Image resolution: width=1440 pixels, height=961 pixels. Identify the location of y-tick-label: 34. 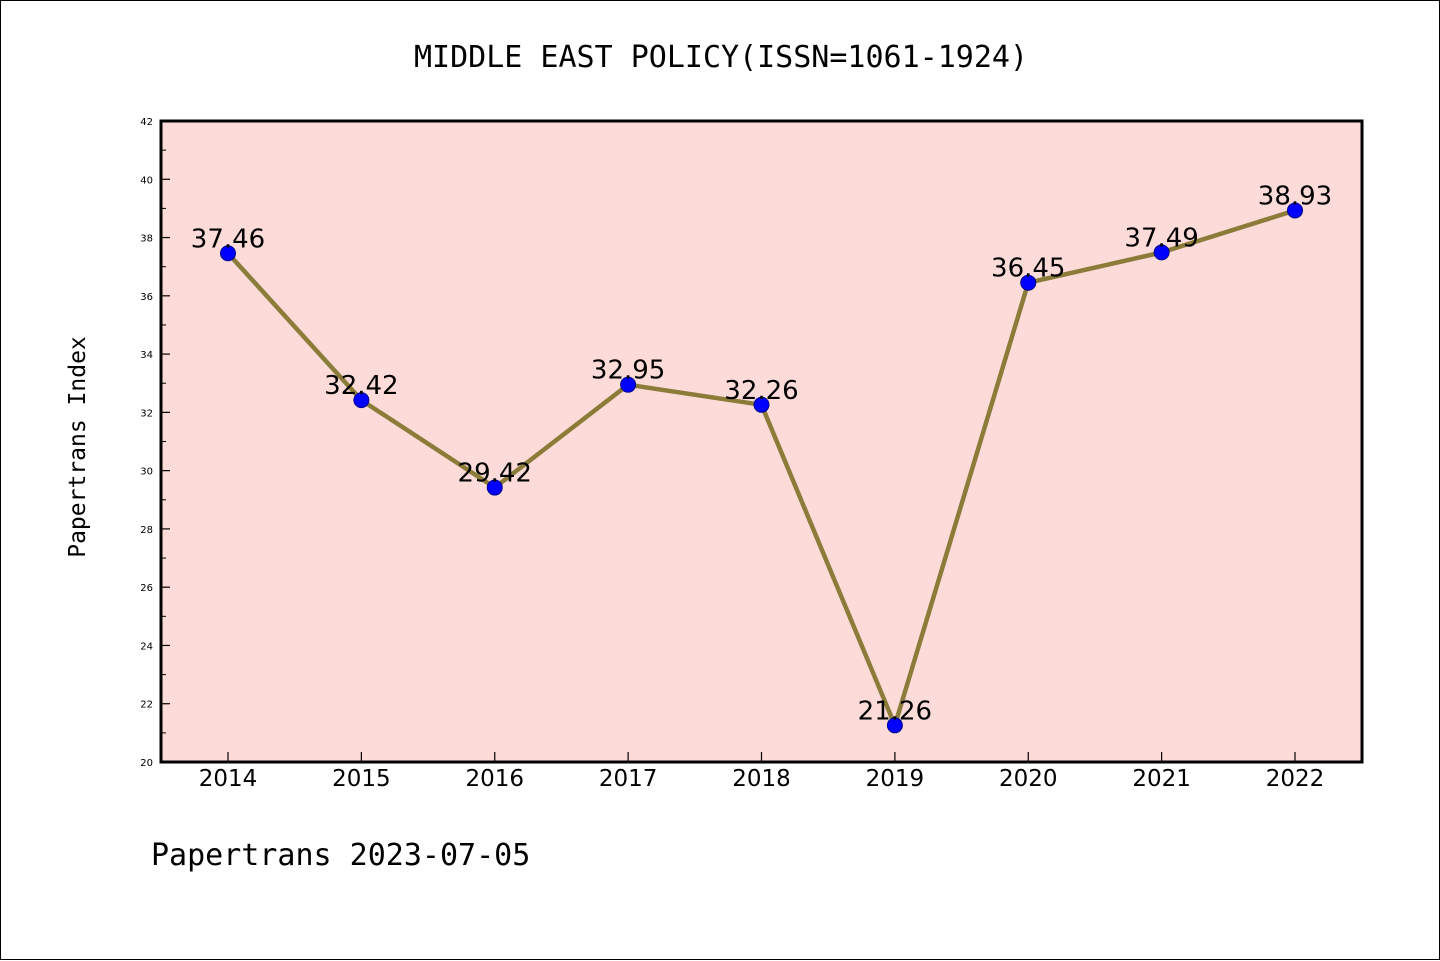
(146, 355).